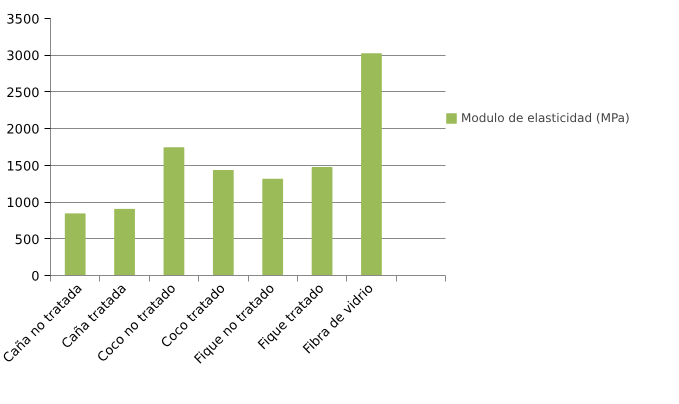  I want to click on y-tick-label: 1500, so click(23, 166).